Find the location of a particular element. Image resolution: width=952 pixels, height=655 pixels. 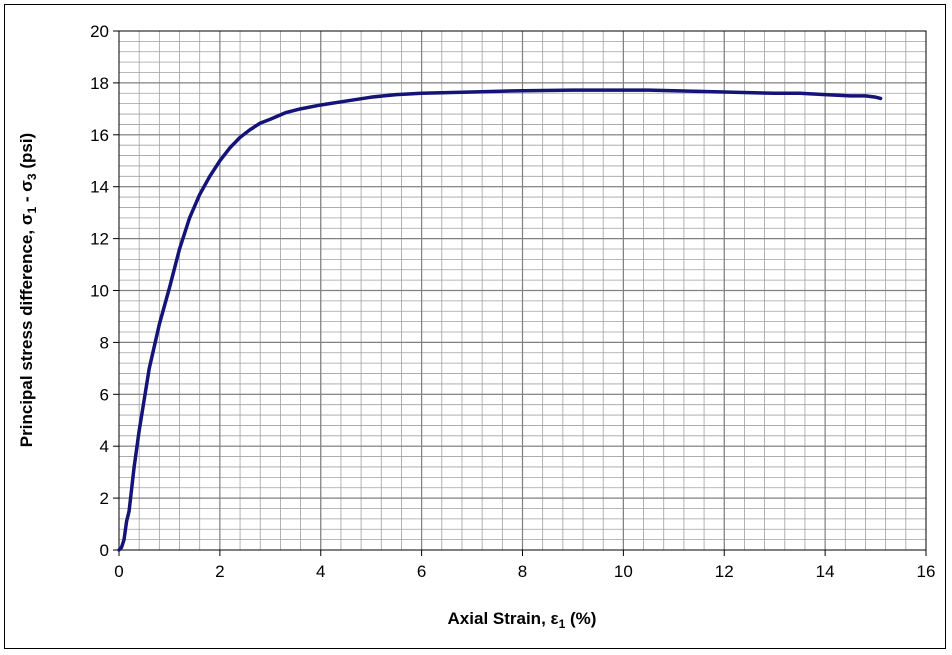

x-tick-label: 6 is located at coordinates (421, 571).